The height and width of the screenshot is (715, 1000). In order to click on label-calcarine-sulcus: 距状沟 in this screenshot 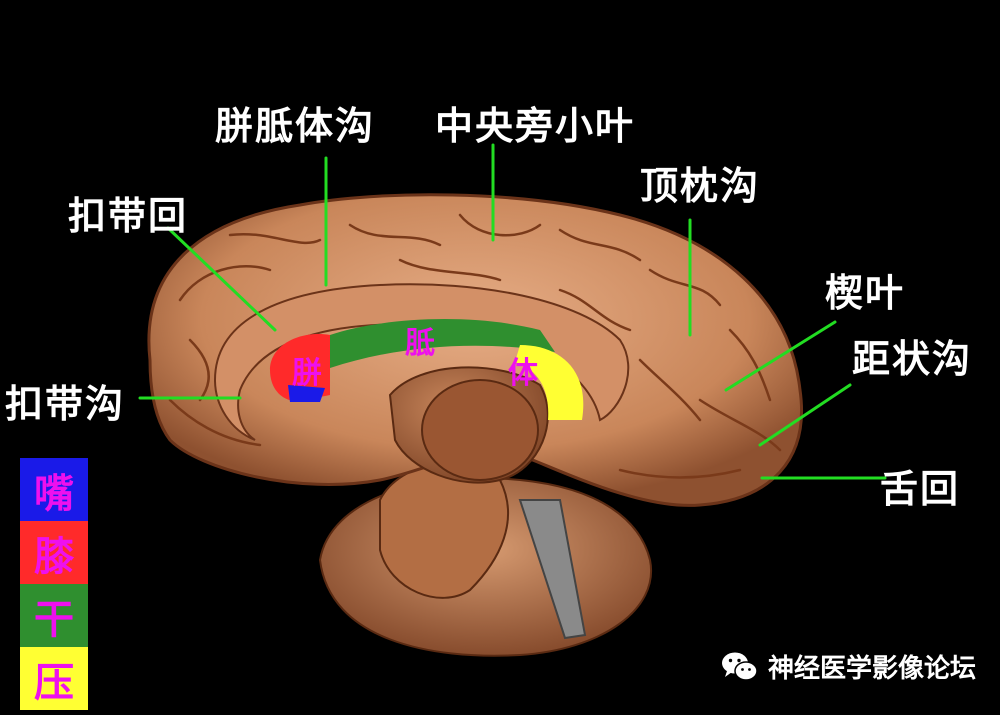, I will do `click(912, 358)`.